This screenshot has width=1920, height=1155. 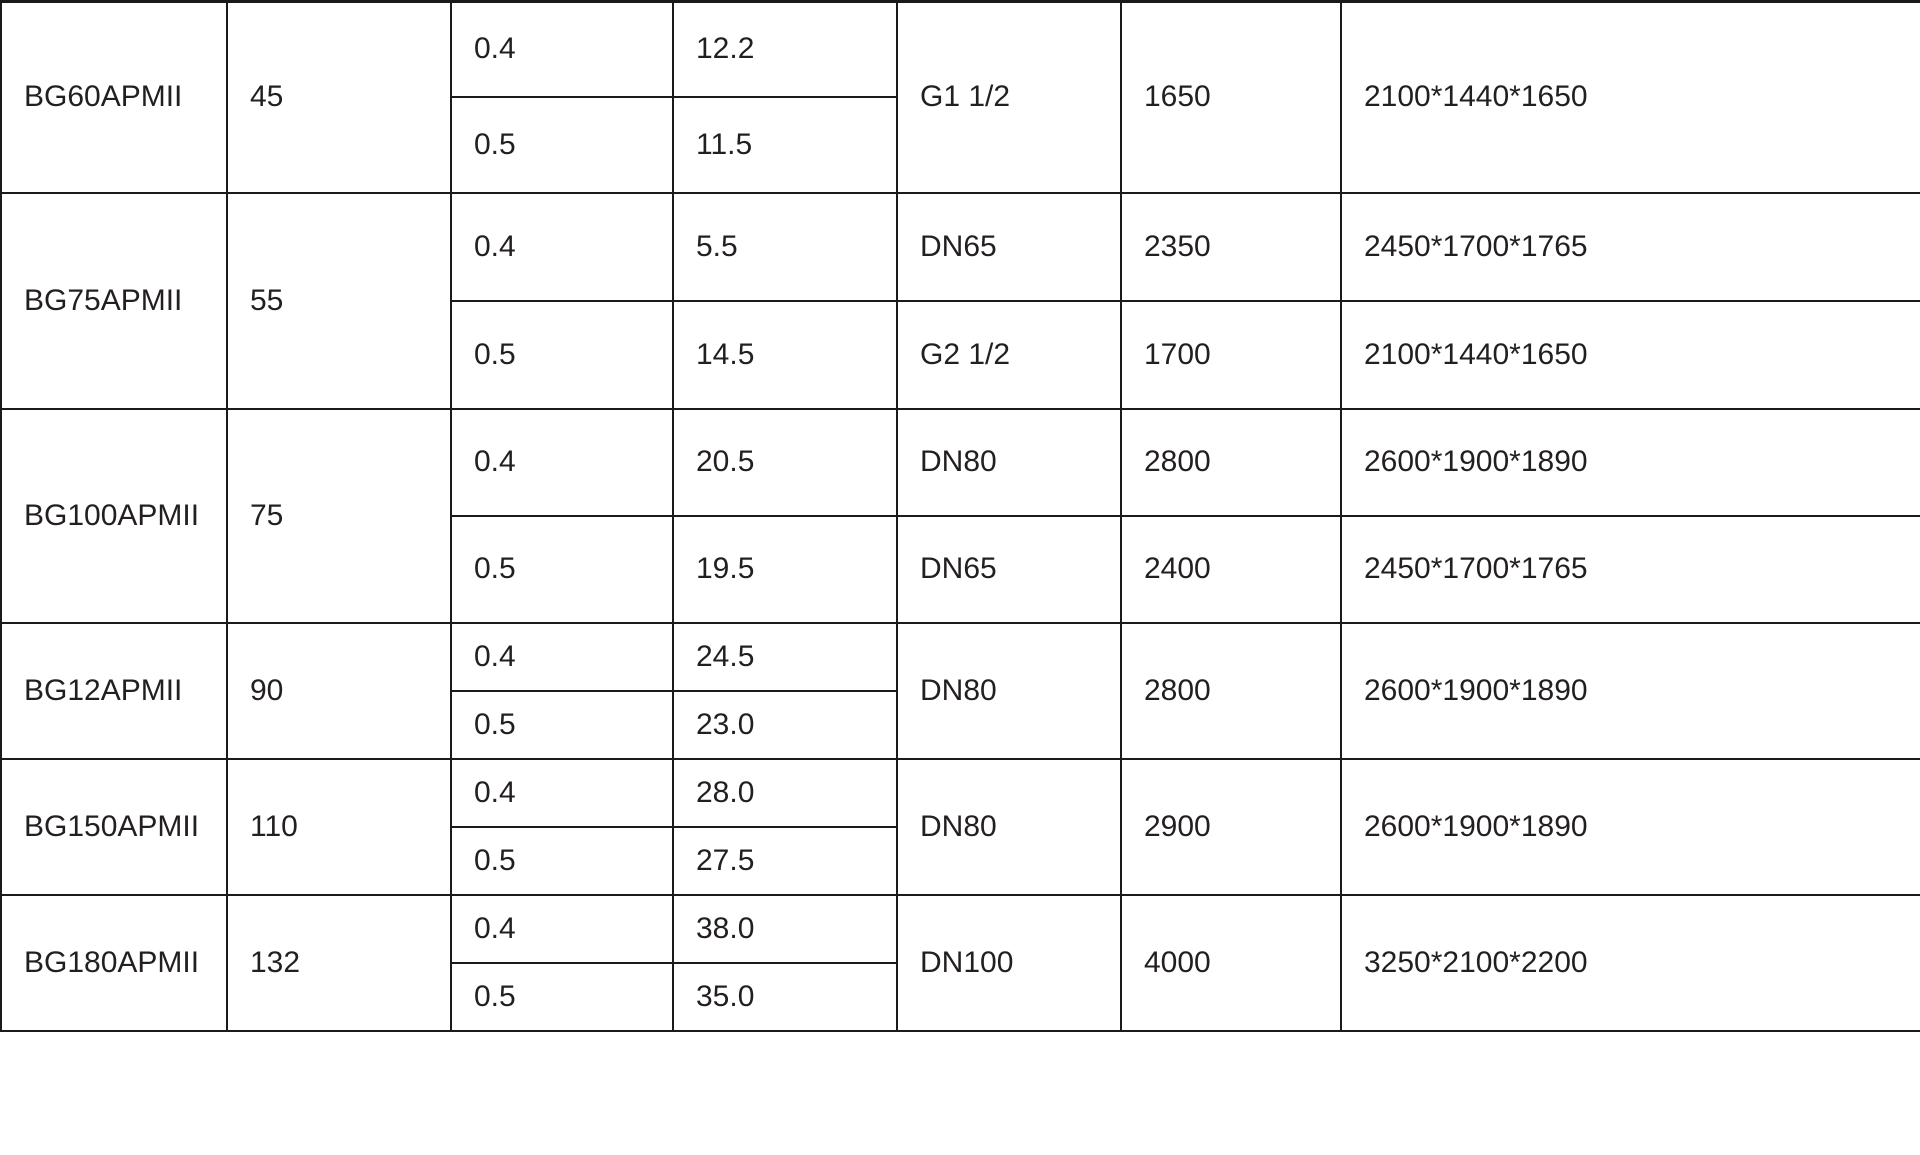 What do you see at coordinates (1231, 355) in the screenshot?
I see `cell-weight: 1700` at bounding box center [1231, 355].